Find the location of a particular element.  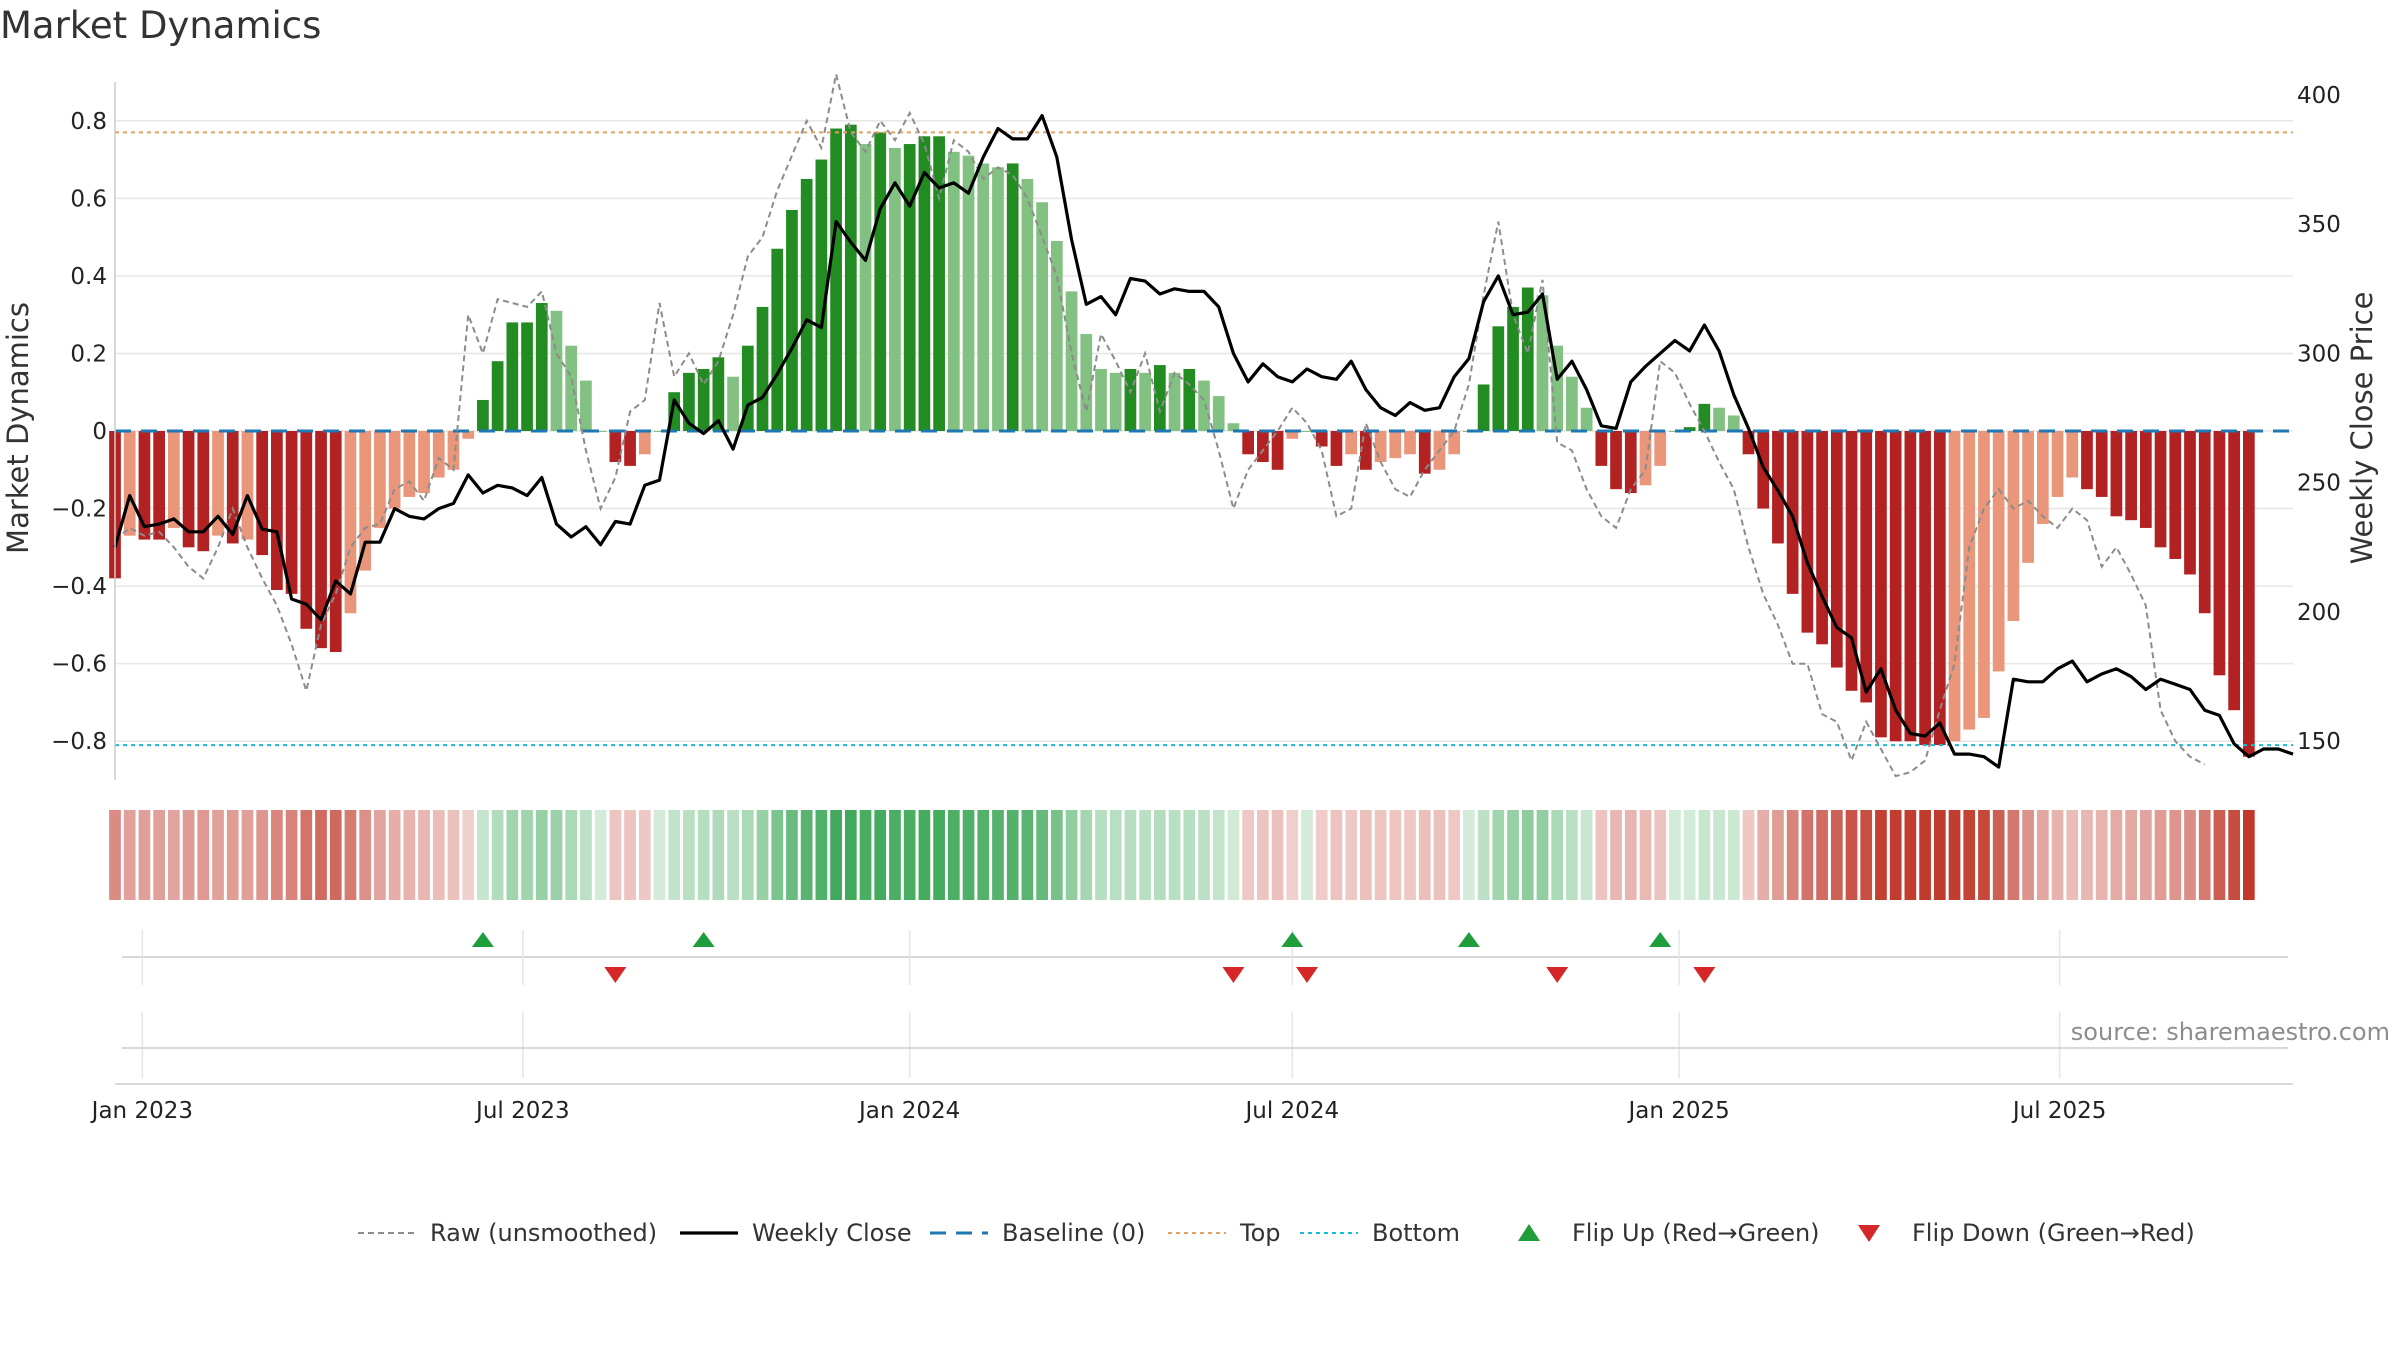

legend-item-top: Top is located at coordinates (1224, 1233).